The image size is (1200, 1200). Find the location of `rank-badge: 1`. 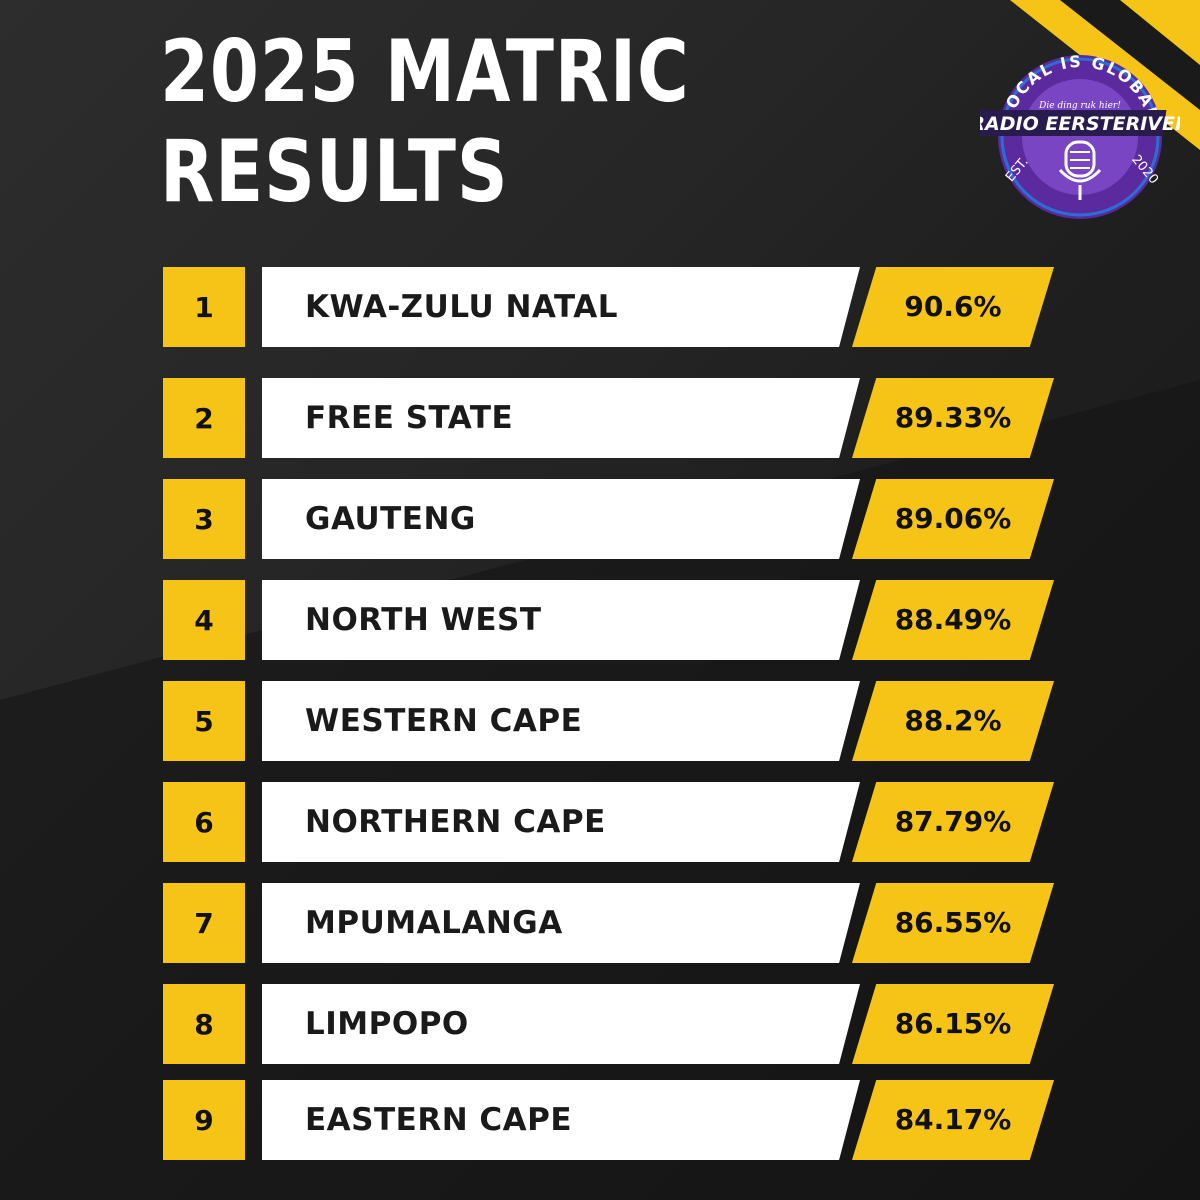

rank-badge: 1 is located at coordinates (204, 307).